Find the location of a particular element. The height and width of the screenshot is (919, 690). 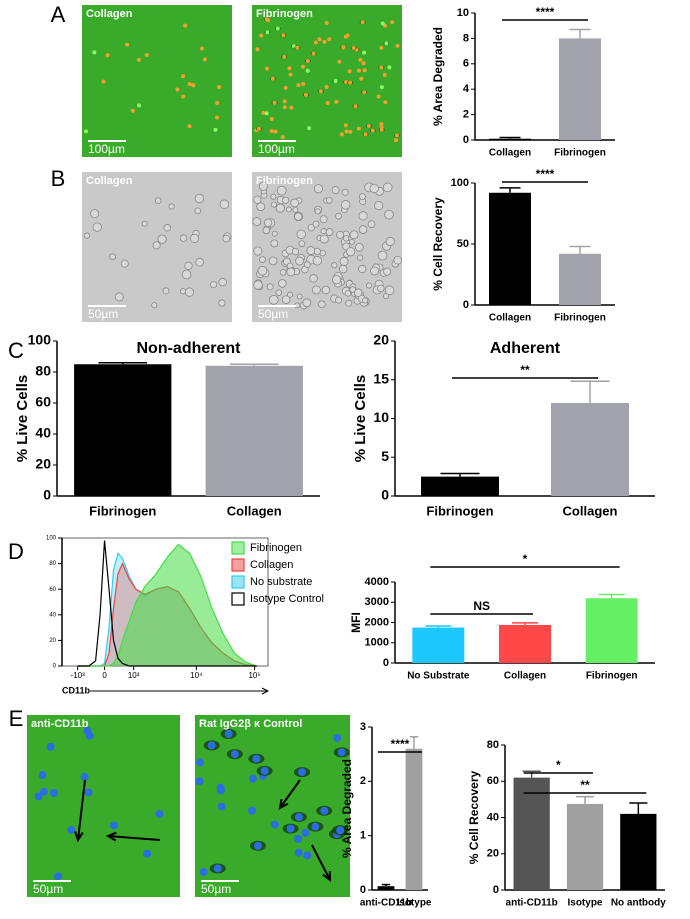

y-axis-label: MFI is located at coordinates (356, 622).